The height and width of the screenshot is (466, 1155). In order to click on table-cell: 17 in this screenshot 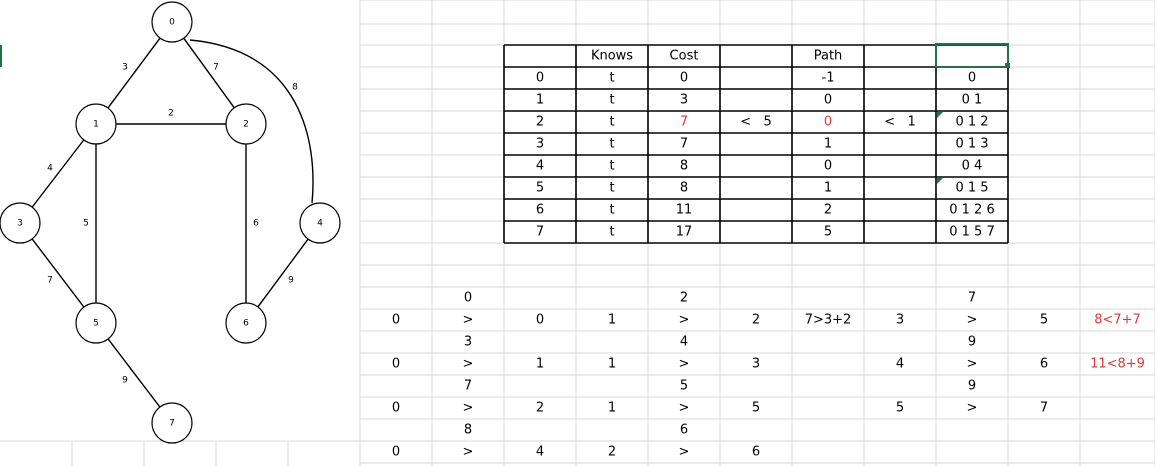, I will do `click(684, 232)`.